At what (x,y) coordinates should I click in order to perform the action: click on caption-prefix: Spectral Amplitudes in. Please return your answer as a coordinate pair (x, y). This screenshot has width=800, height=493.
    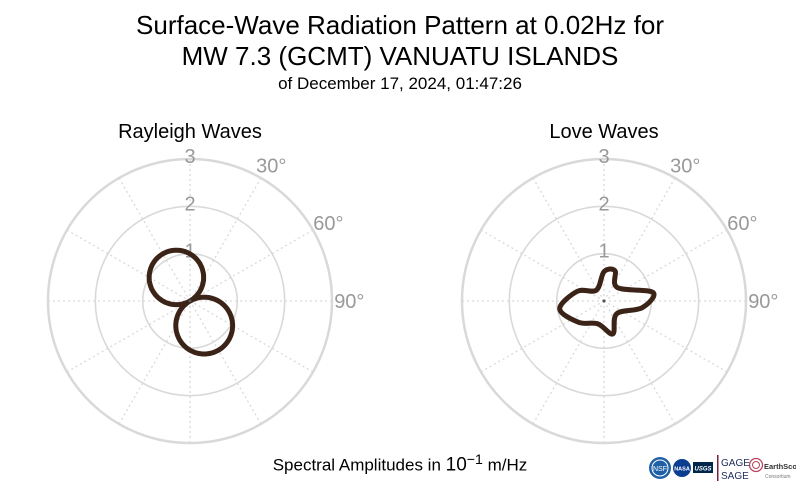
    Looking at the image, I should click on (359, 465).